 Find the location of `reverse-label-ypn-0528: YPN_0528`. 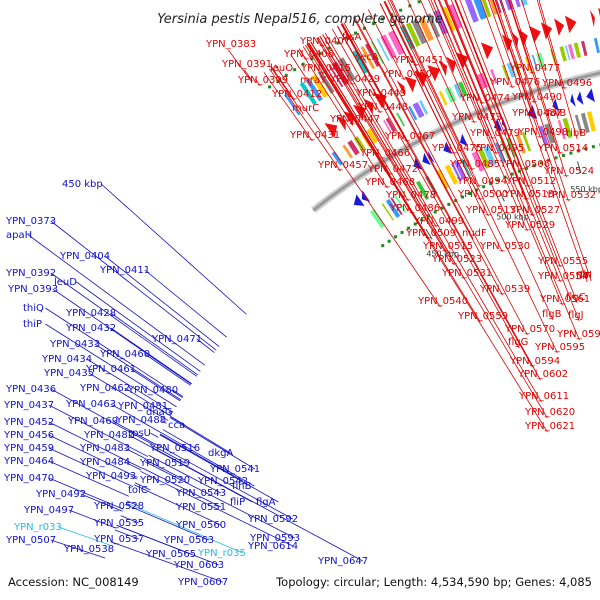

reverse-label-ypn-0528: YPN_0528 is located at coordinates (118, 506).